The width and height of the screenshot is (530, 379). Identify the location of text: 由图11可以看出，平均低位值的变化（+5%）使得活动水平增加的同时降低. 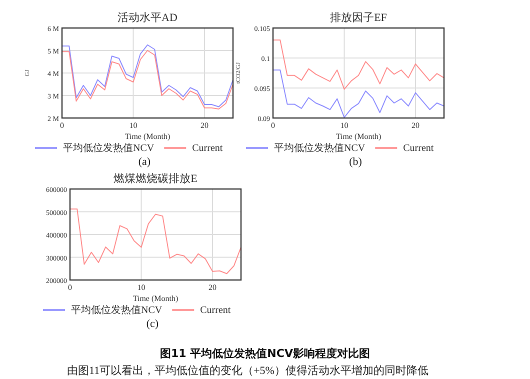
(247, 370).